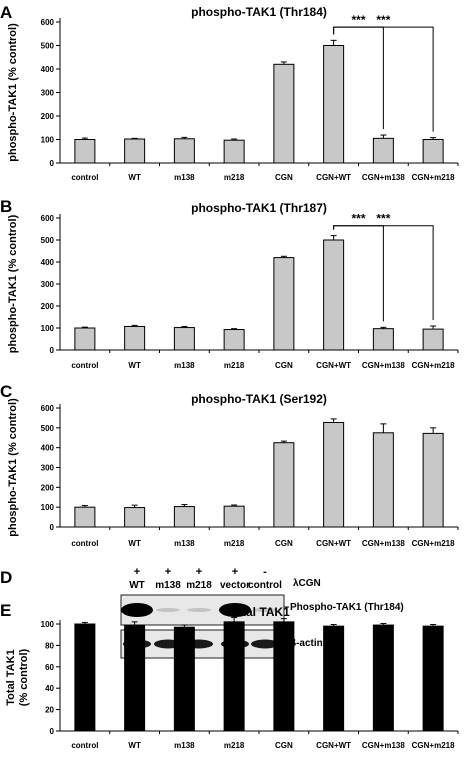 This screenshot has width=469, height=765. What do you see at coordinates (49, 645) in the screenshot?
I see `y-tick-label: 80` at bounding box center [49, 645].